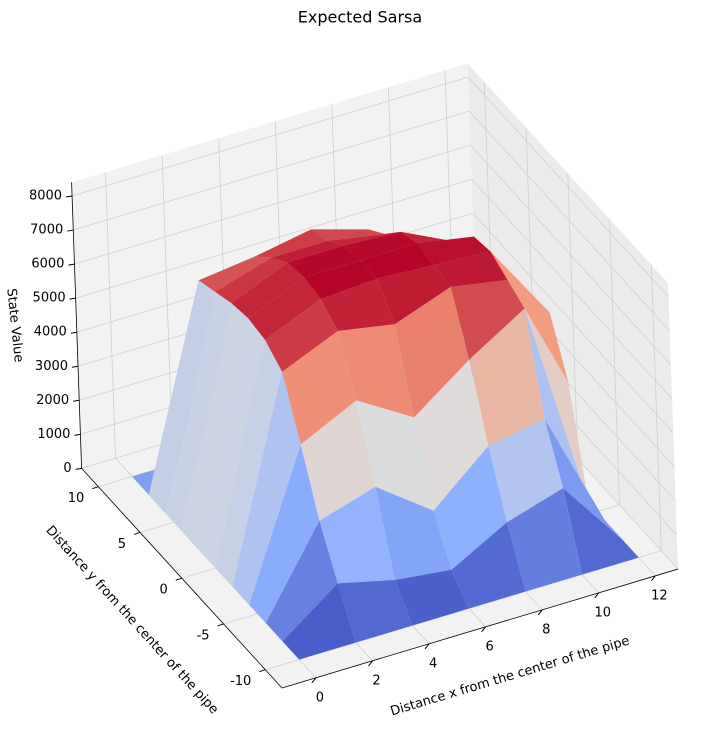  Describe the element at coordinates (203, 635) in the screenshot. I see `y-tick-label: -5` at that location.